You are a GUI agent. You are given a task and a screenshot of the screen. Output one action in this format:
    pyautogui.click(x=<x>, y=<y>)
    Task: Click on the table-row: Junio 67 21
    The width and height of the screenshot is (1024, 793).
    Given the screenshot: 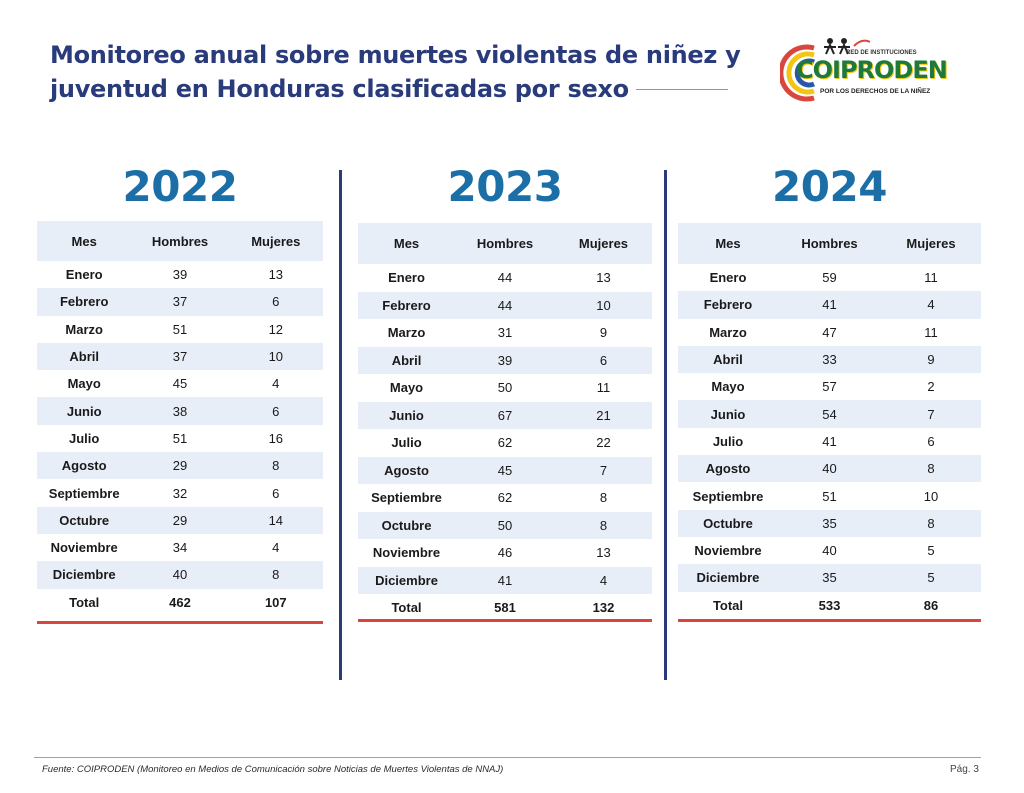 What is the action you would take?
    pyautogui.click(x=505, y=415)
    